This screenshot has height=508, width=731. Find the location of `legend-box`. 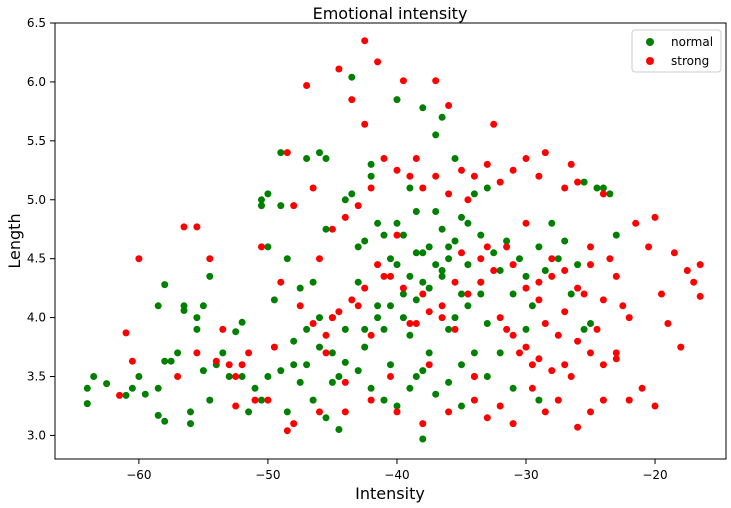

legend-box is located at coordinates (676, 51).